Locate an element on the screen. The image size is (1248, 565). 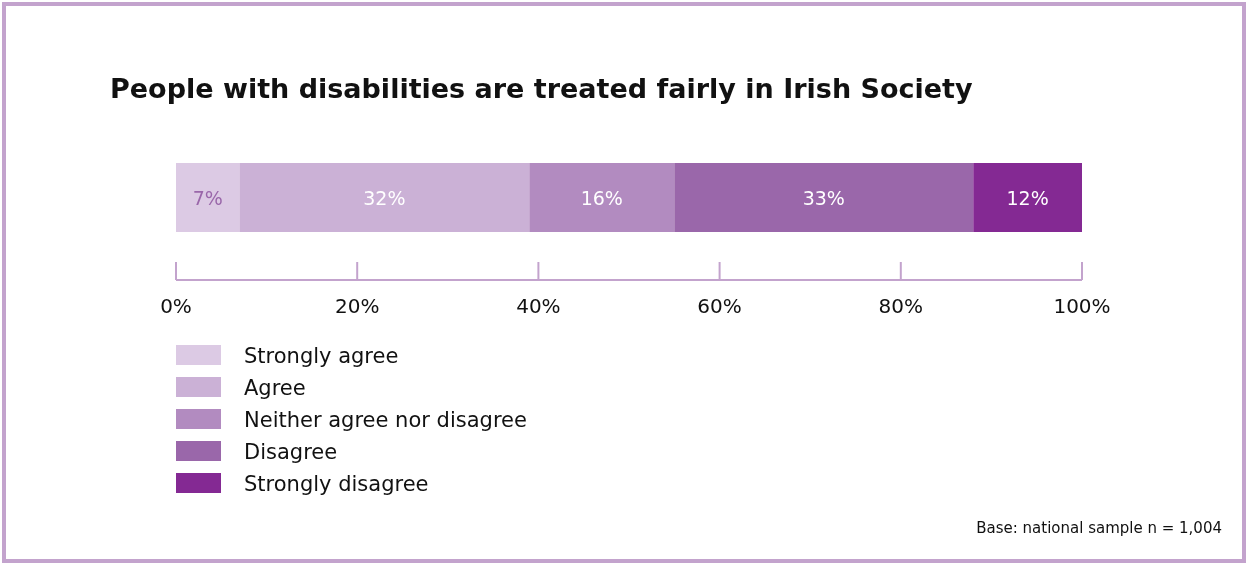
legend-label: Strongly disagree is located at coordinates (336, 484).